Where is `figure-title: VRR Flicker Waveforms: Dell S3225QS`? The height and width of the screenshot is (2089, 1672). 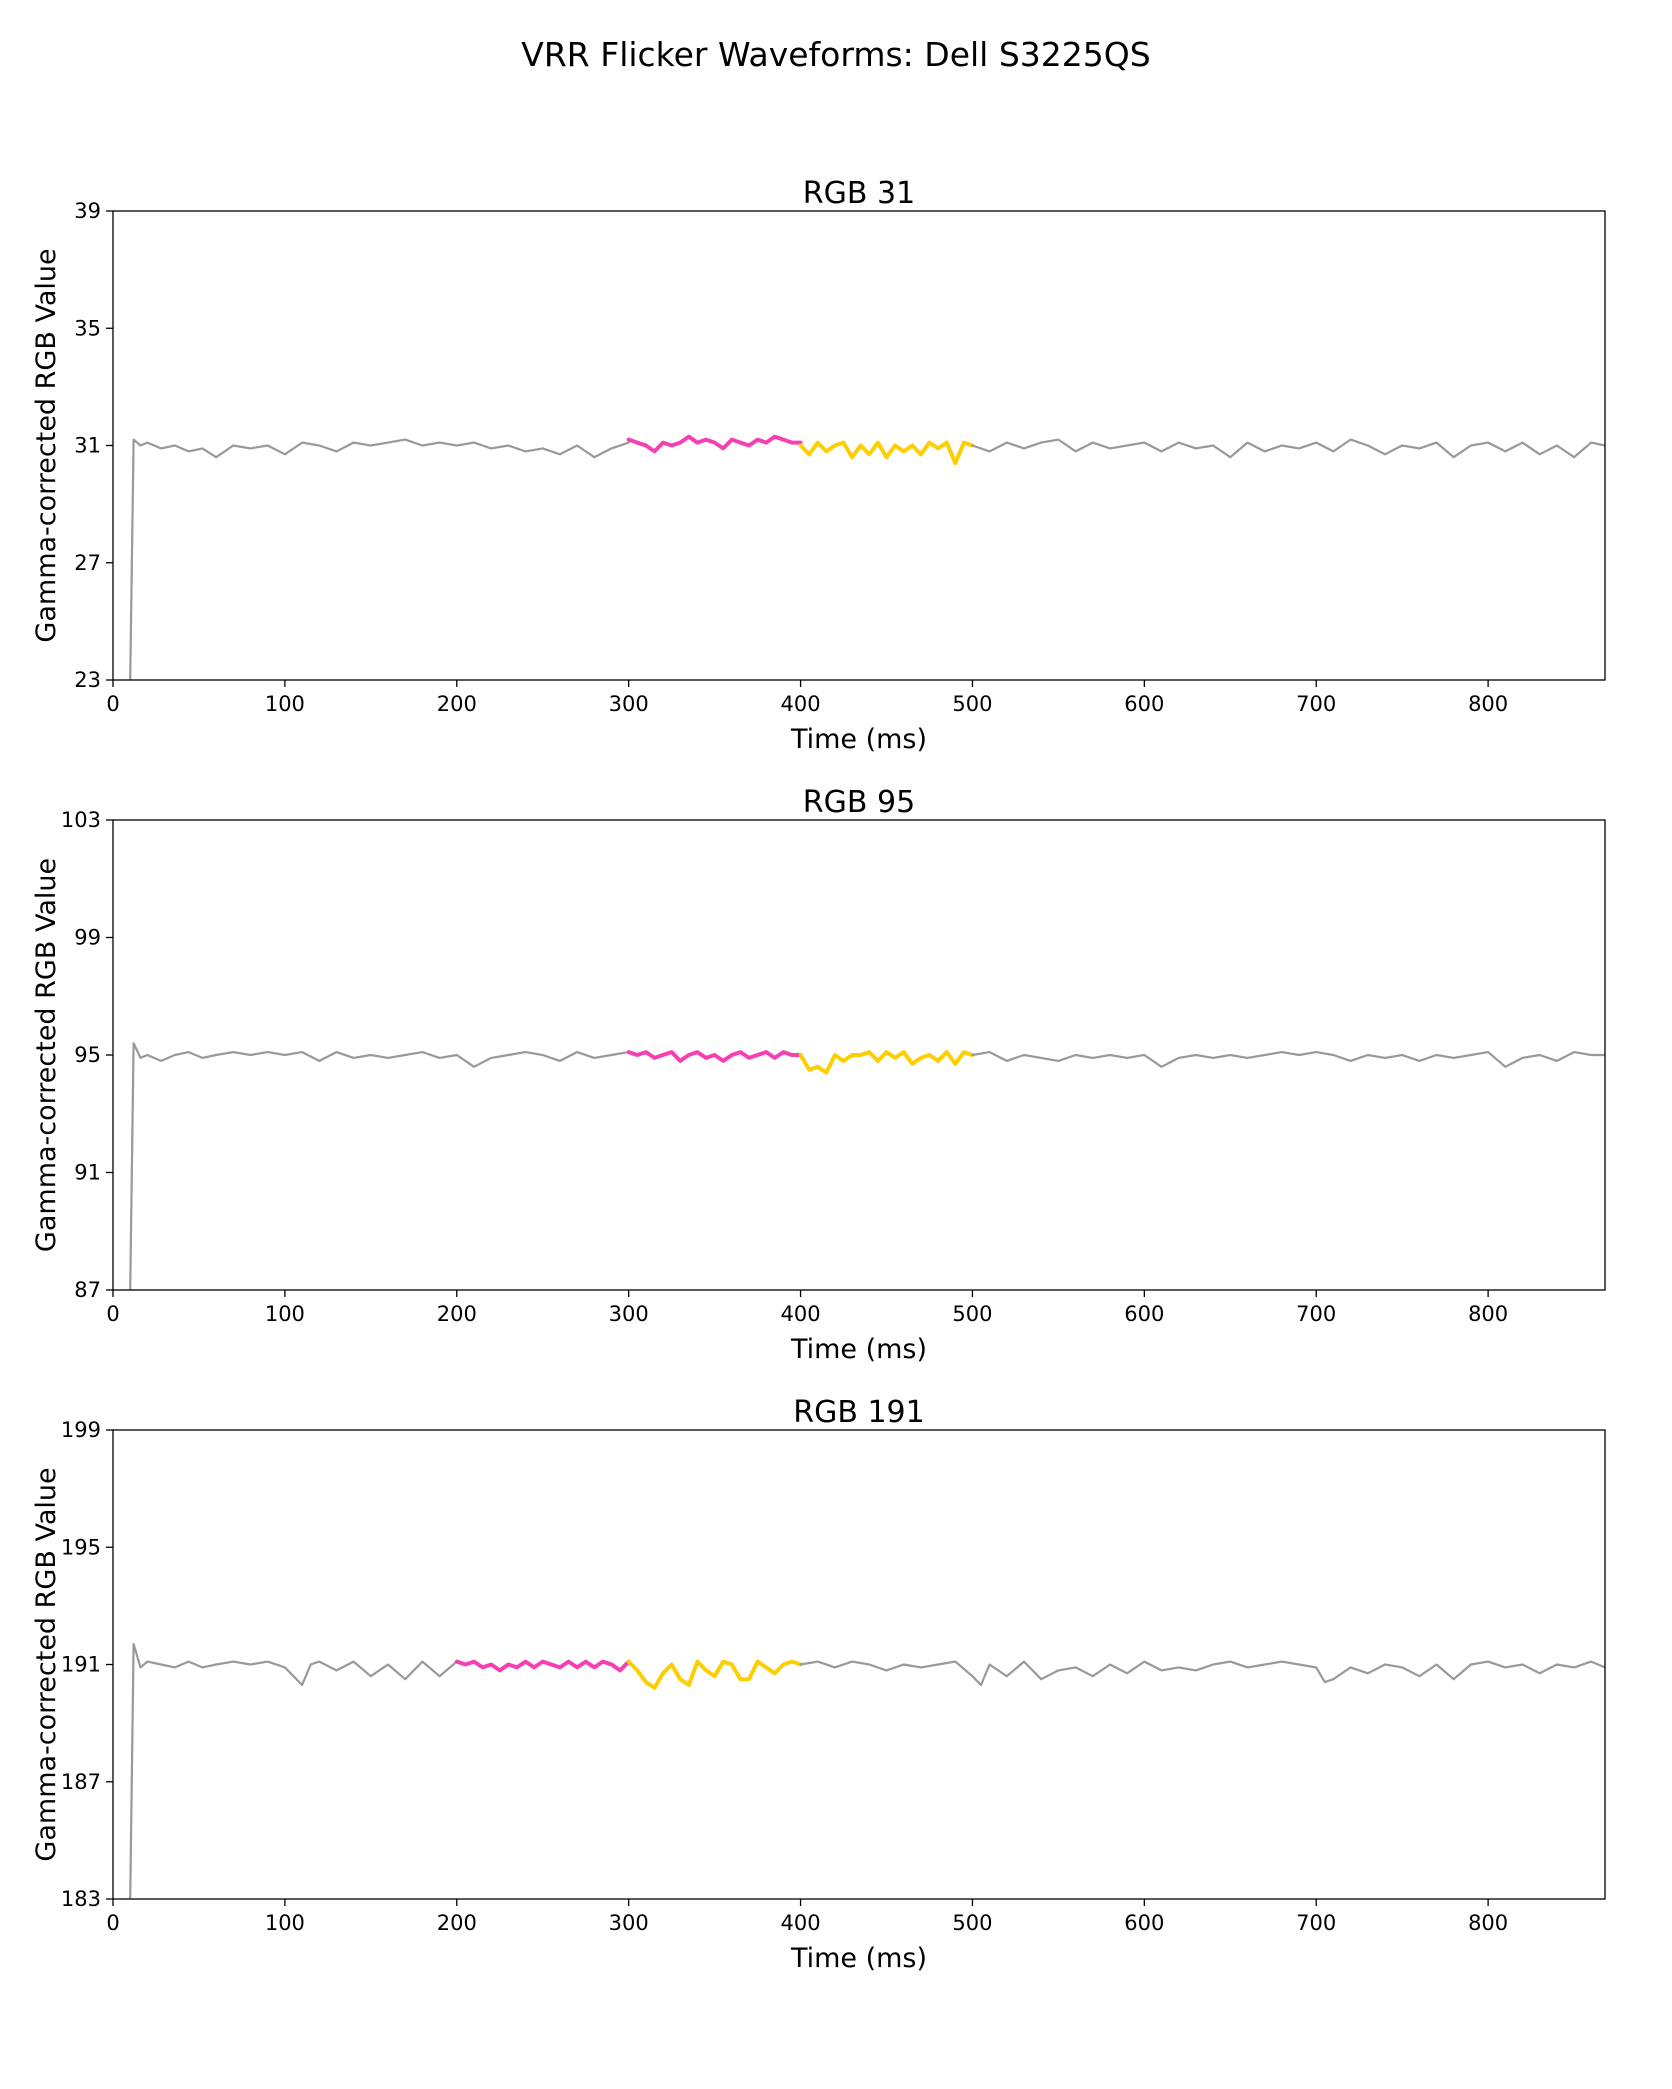 figure-title: VRR Flicker Waveforms: Dell S3225QS is located at coordinates (835, 54).